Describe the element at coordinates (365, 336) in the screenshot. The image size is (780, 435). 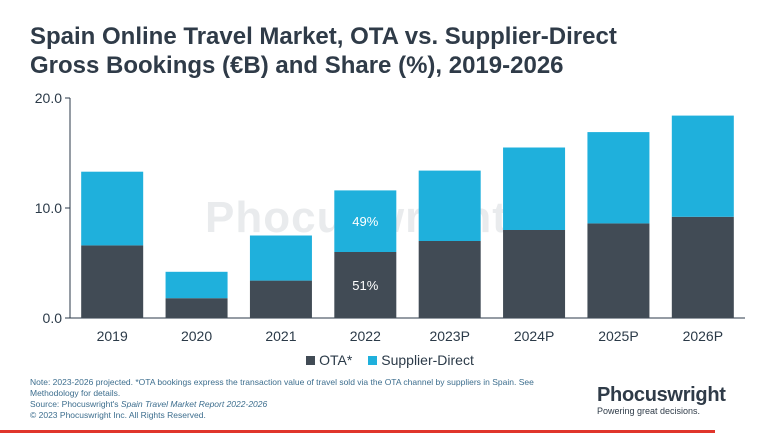
I see `x-tick-label: 2022` at that location.